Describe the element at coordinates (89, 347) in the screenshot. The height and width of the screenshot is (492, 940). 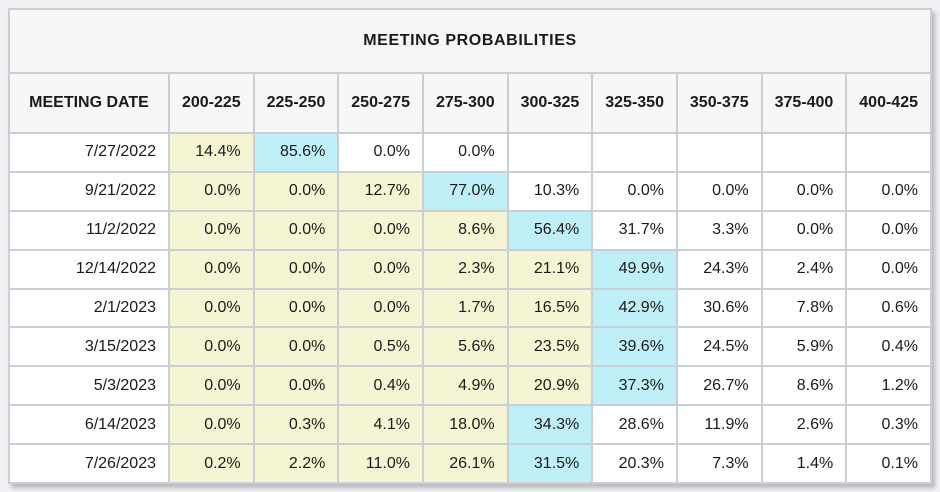
I see `meeting-date-cell: 3/15/2023` at that location.